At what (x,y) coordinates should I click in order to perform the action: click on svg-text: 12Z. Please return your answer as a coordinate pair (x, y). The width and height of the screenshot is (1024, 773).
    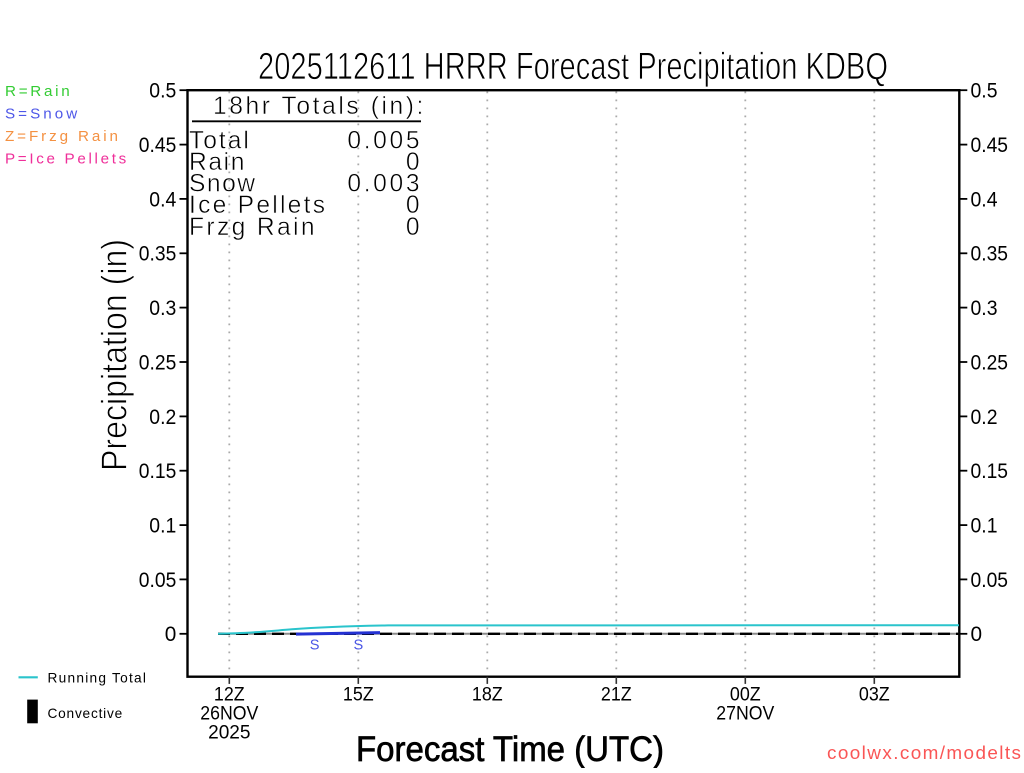
    Looking at the image, I should click on (229, 695).